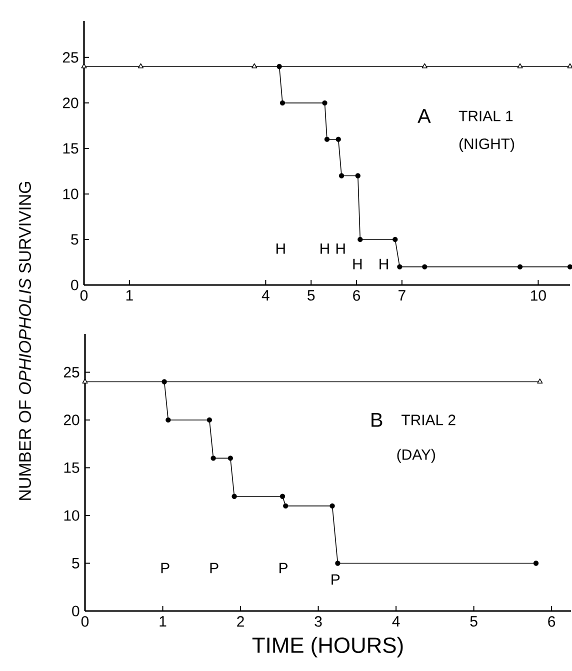 Image resolution: width=572 pixels, height=671 pixels. What do you see at coordinates (318, 621) in the screenshot?
I see `x-tick-label: 3` at bounding box center [318, 621].